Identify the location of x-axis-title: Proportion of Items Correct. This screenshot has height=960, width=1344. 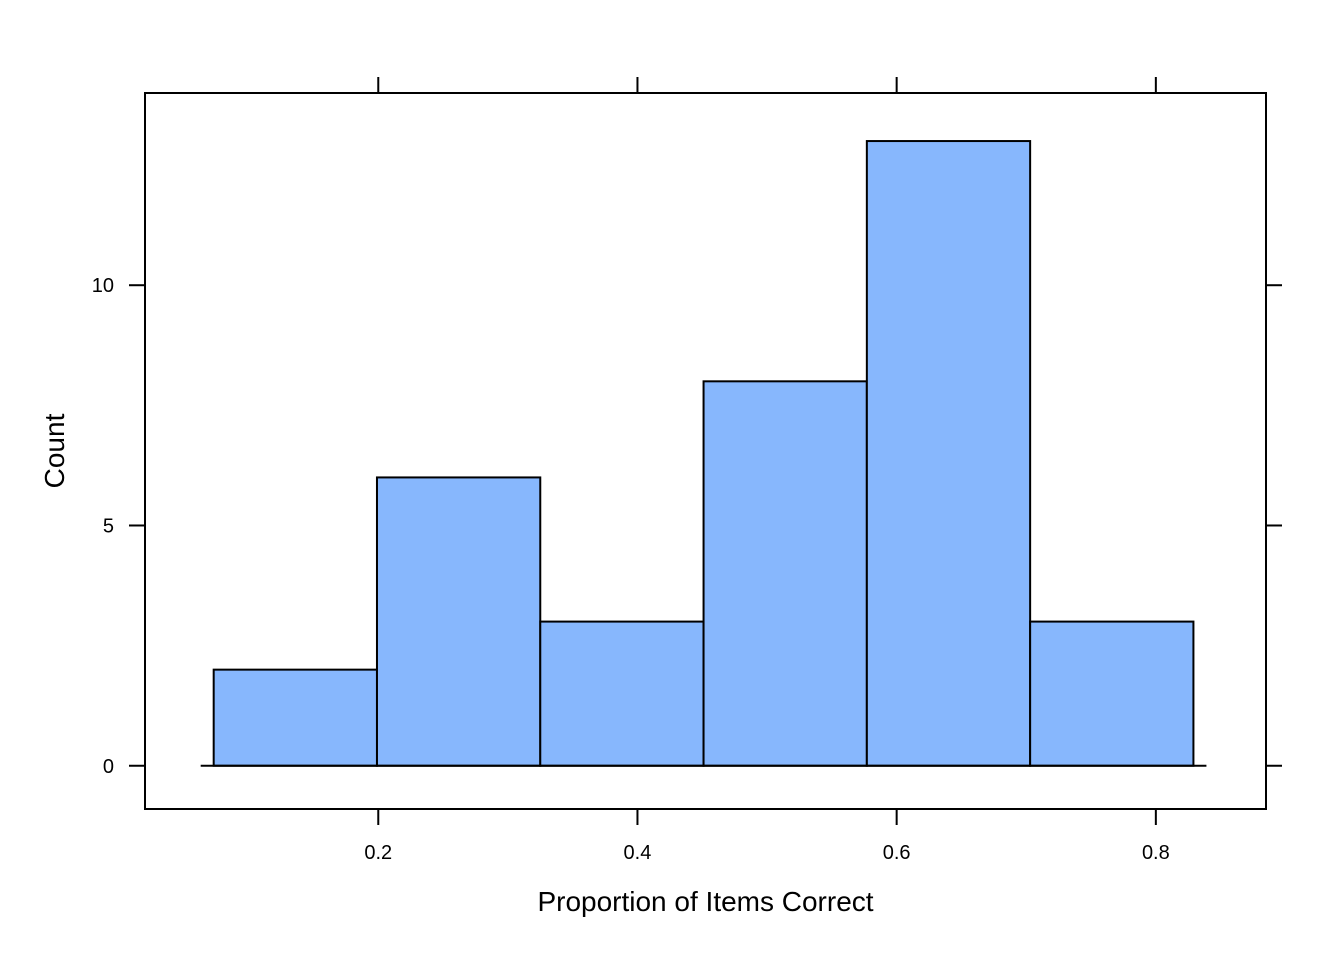
(705, 901).